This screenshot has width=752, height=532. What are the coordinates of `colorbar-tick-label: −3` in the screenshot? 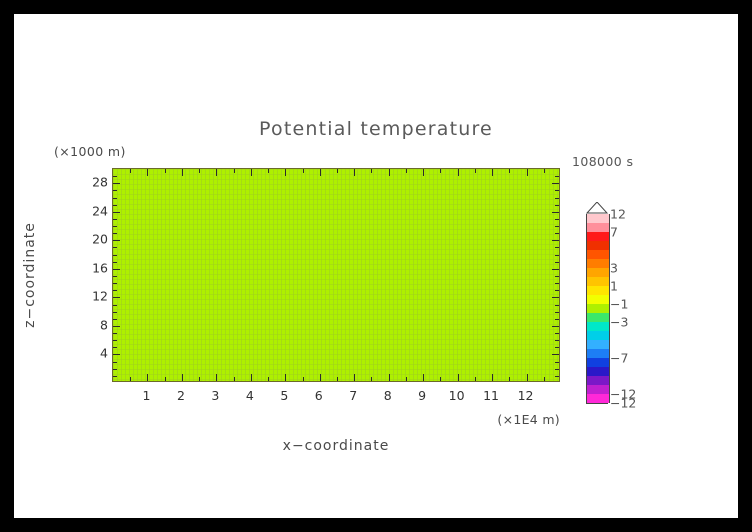 It's located at (619, 322).